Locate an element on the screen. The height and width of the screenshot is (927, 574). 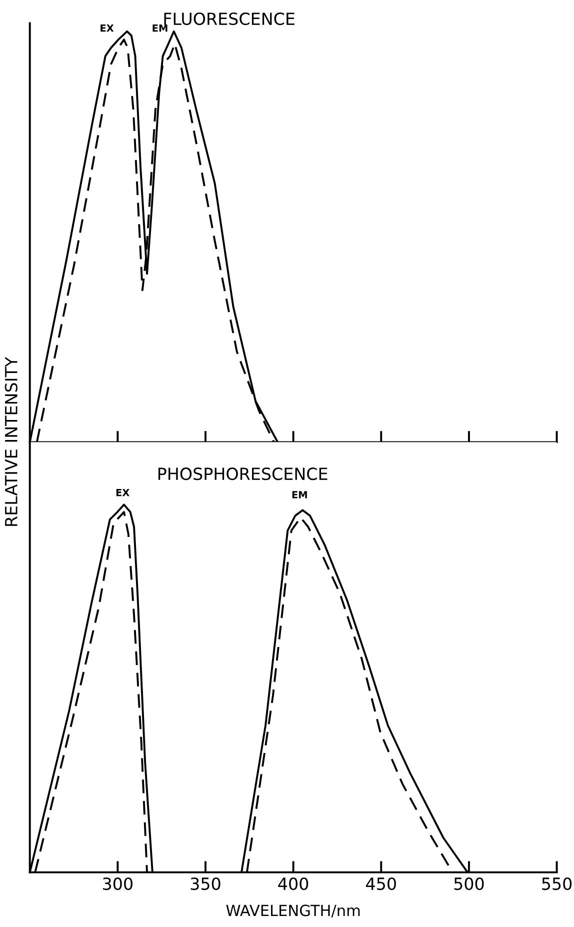
chart-title: PHOSPHORESCENCE is located at coordinates (243, 474).